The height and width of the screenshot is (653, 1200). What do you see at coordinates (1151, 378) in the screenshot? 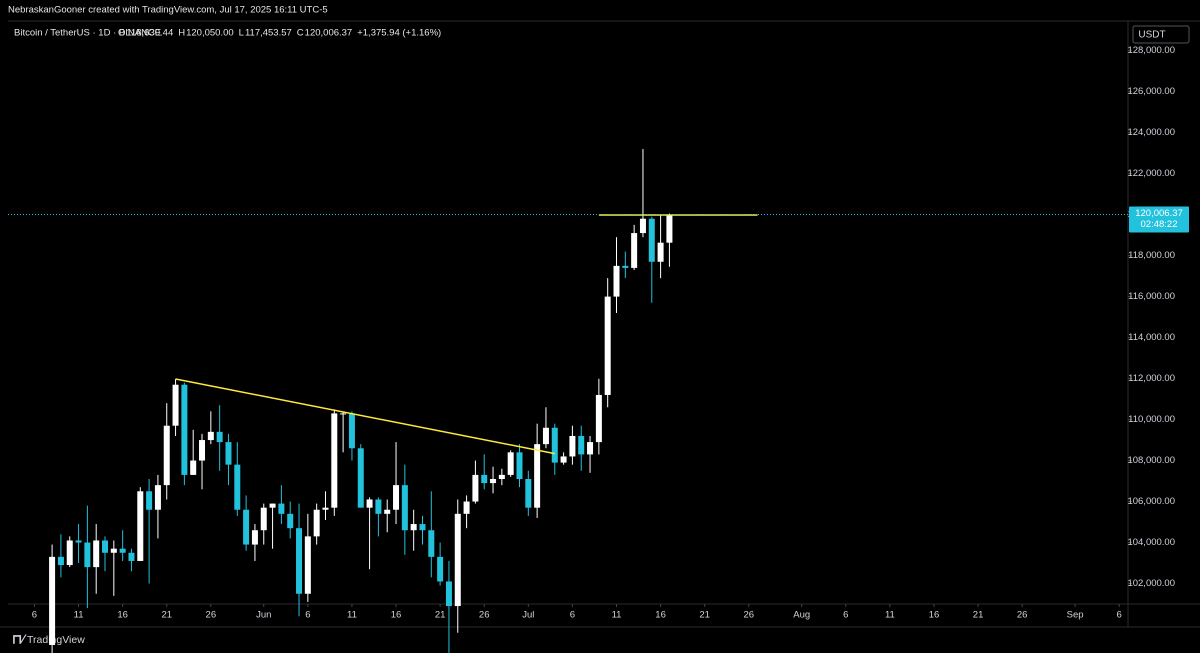
I see `y-tick-label: 112,000.00` at bounding box center [1151, 378].